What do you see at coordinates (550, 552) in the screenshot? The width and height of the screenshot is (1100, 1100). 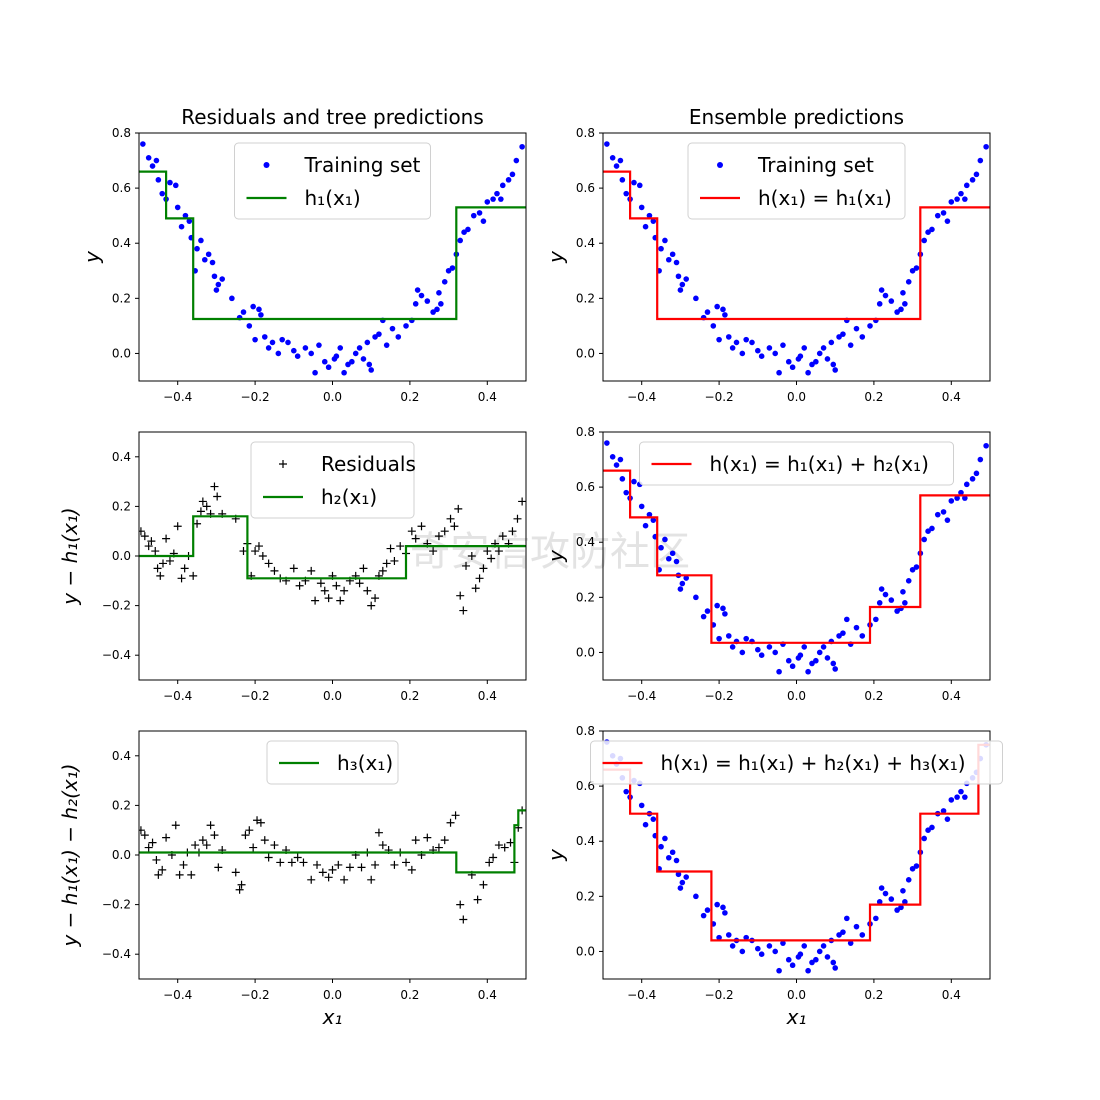 I see `watermark-text: 奇安信攻防社区` at bounding box center [550, 552].